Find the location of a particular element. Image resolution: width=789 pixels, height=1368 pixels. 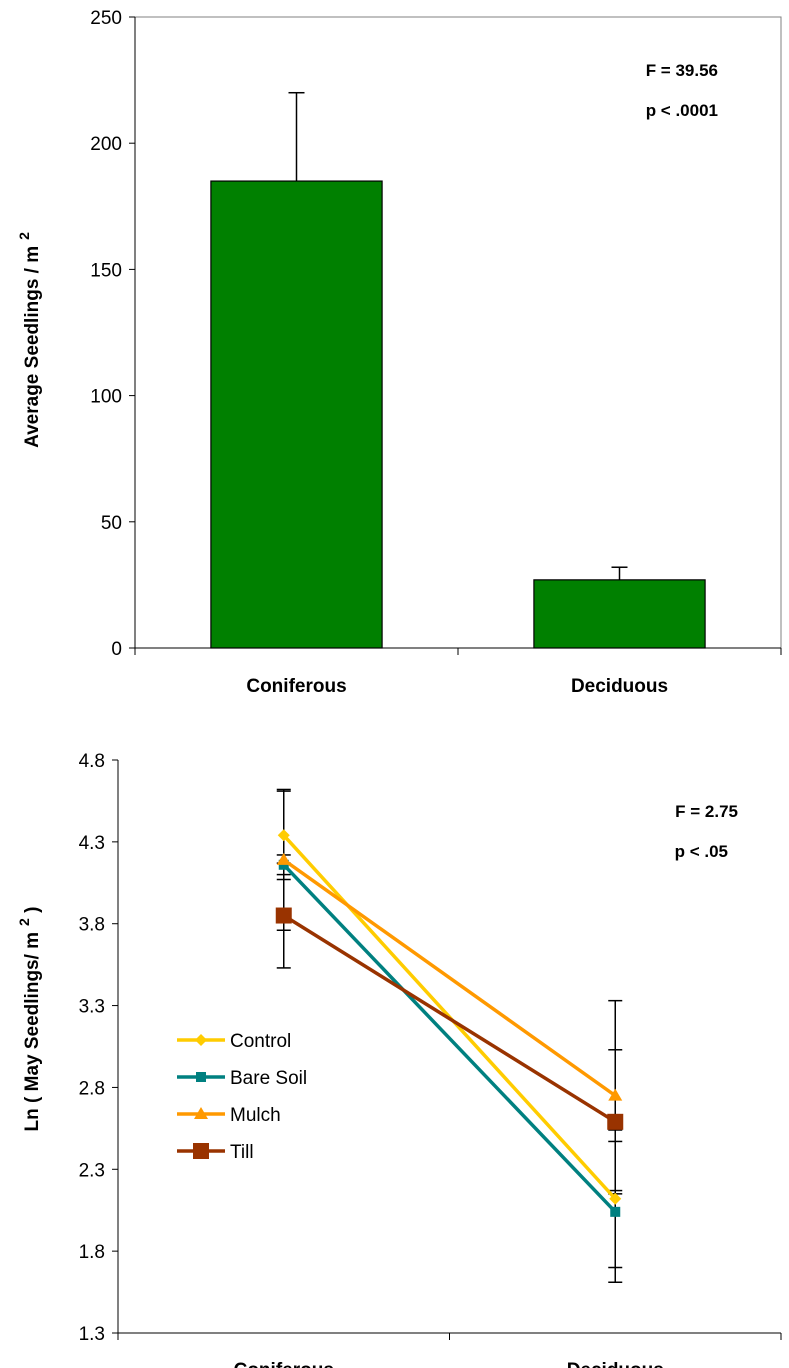

y-tick-label: 200 is located at coordinates (106, 144).